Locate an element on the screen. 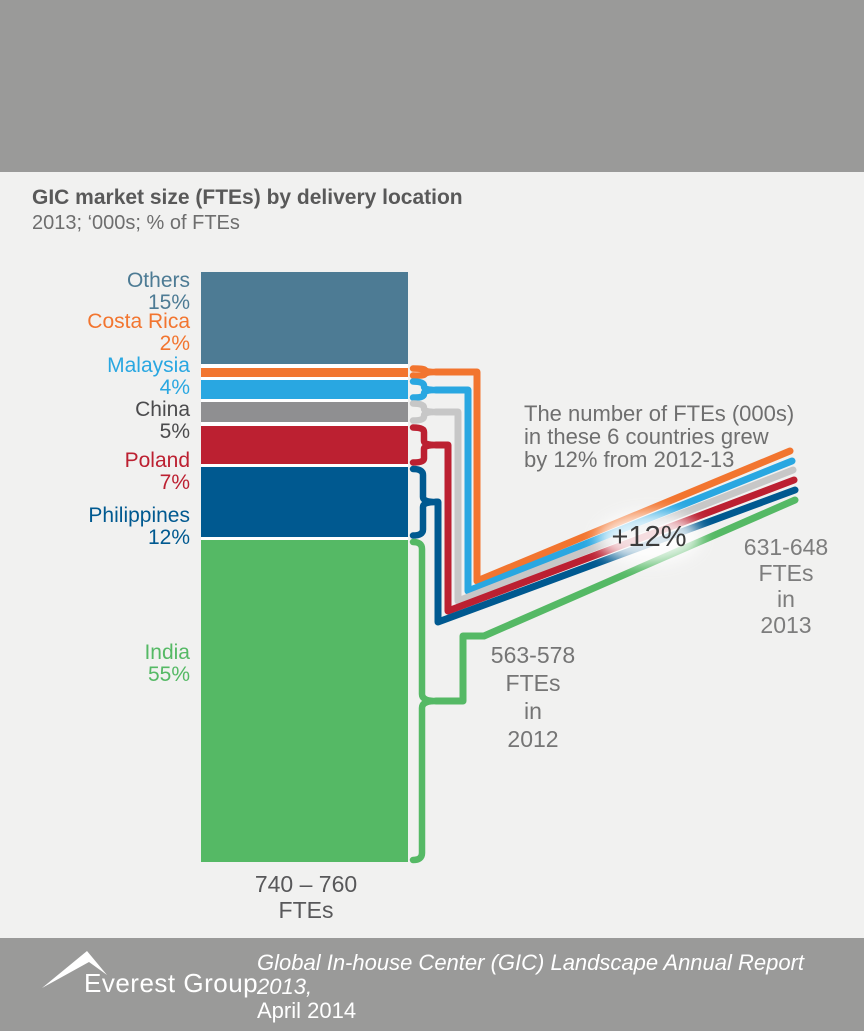 The width and height of the screenshot is (864, 1031). bar-background is located at coordinates (304, 567).